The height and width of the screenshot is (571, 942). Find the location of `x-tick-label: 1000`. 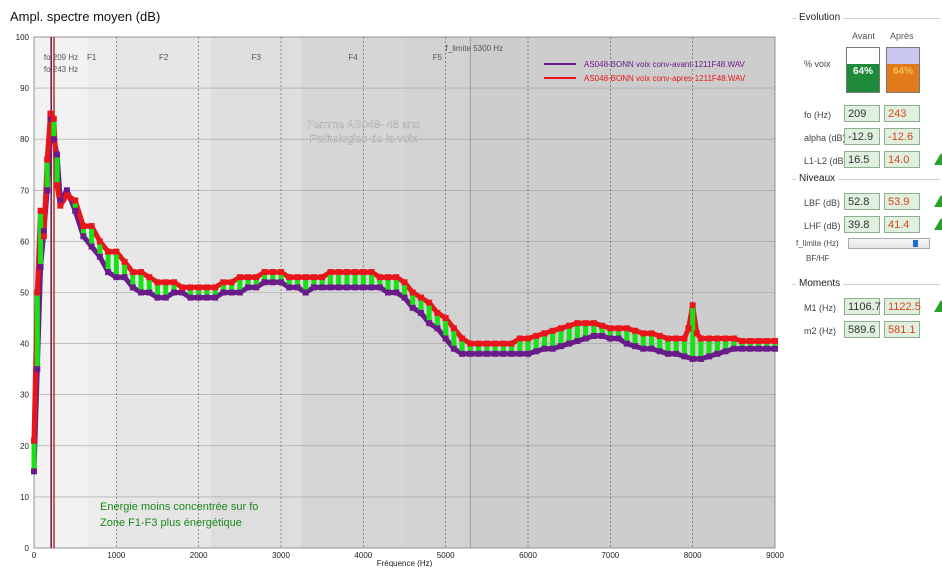

x-tick-label: 1000 is located at coordinates (116, 555).